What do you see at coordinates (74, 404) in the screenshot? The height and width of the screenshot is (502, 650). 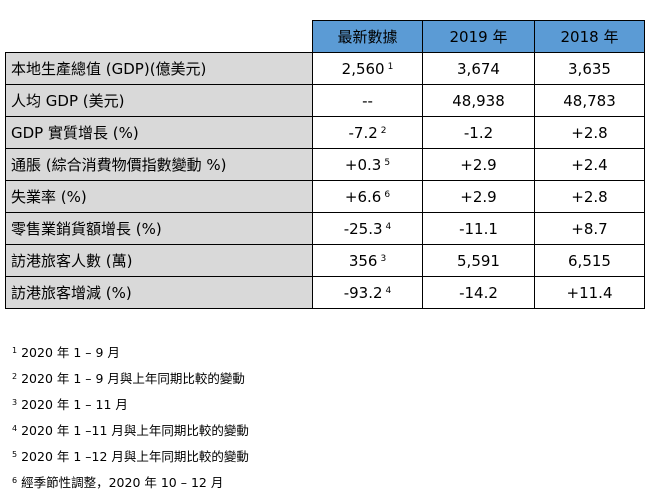 I see `footnote-text: 2020 年 1 – 11 月` at bounding box center [74, 404].